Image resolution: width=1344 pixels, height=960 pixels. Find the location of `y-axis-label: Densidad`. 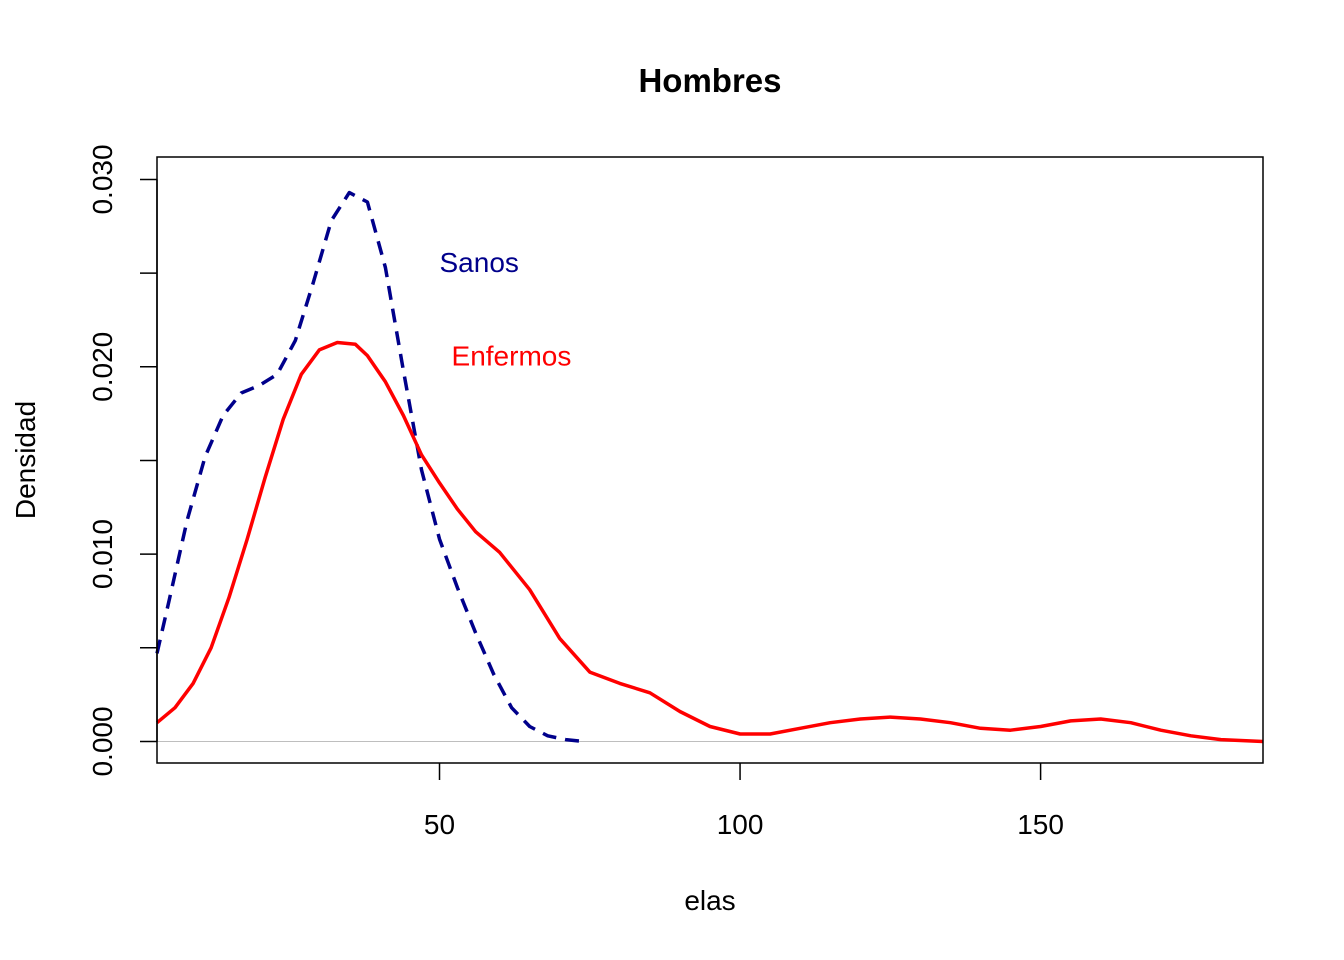

y-axis-label: Densidad is located at coordinates (25, 460).